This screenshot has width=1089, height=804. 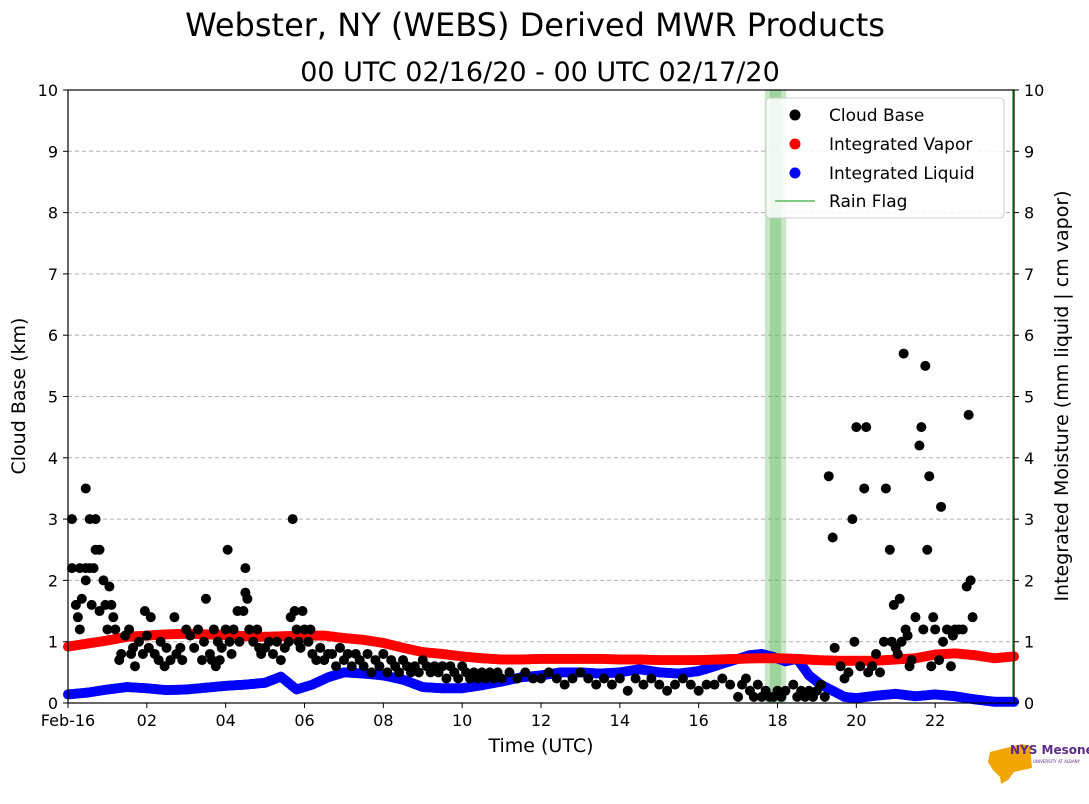 What do you see at coordinates (53, 580) in the screenshot?
I see `y-left-tick-label: 2` at bounding box center [53, 580].